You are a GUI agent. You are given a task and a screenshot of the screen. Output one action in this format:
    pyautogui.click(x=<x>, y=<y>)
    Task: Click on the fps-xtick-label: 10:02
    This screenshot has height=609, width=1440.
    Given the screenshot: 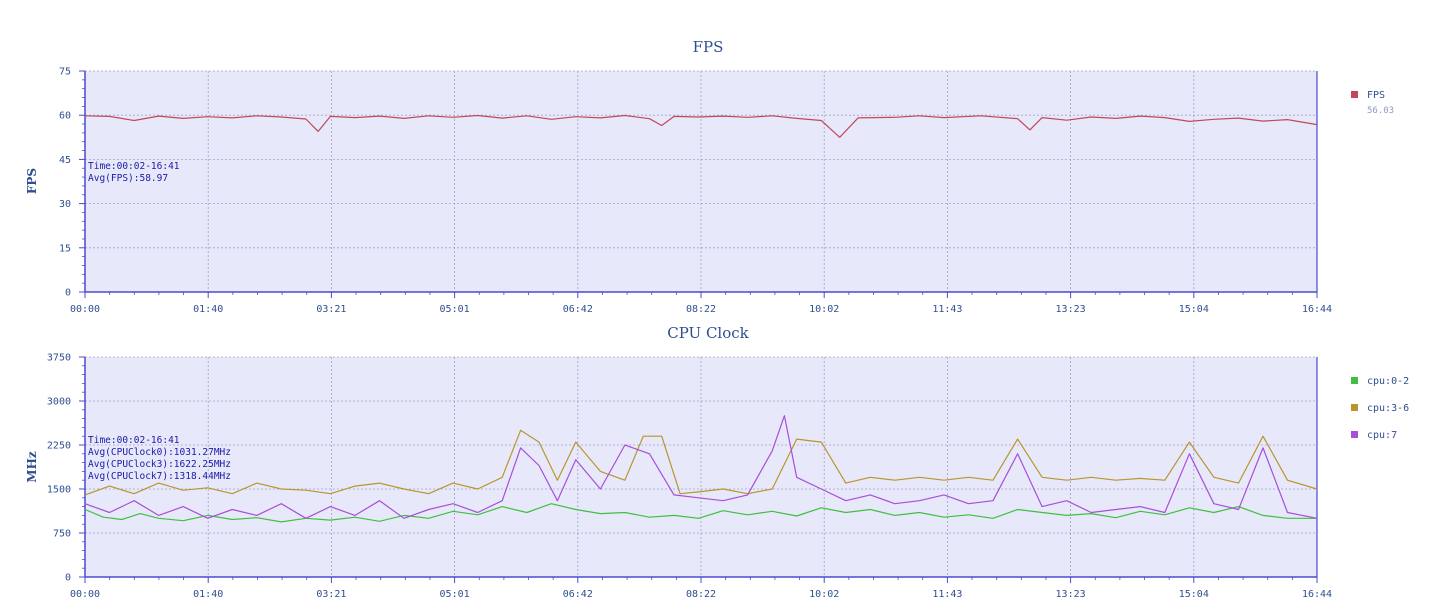 What is the action you would take?
    pyautogui.click(x=824, y=309)
    